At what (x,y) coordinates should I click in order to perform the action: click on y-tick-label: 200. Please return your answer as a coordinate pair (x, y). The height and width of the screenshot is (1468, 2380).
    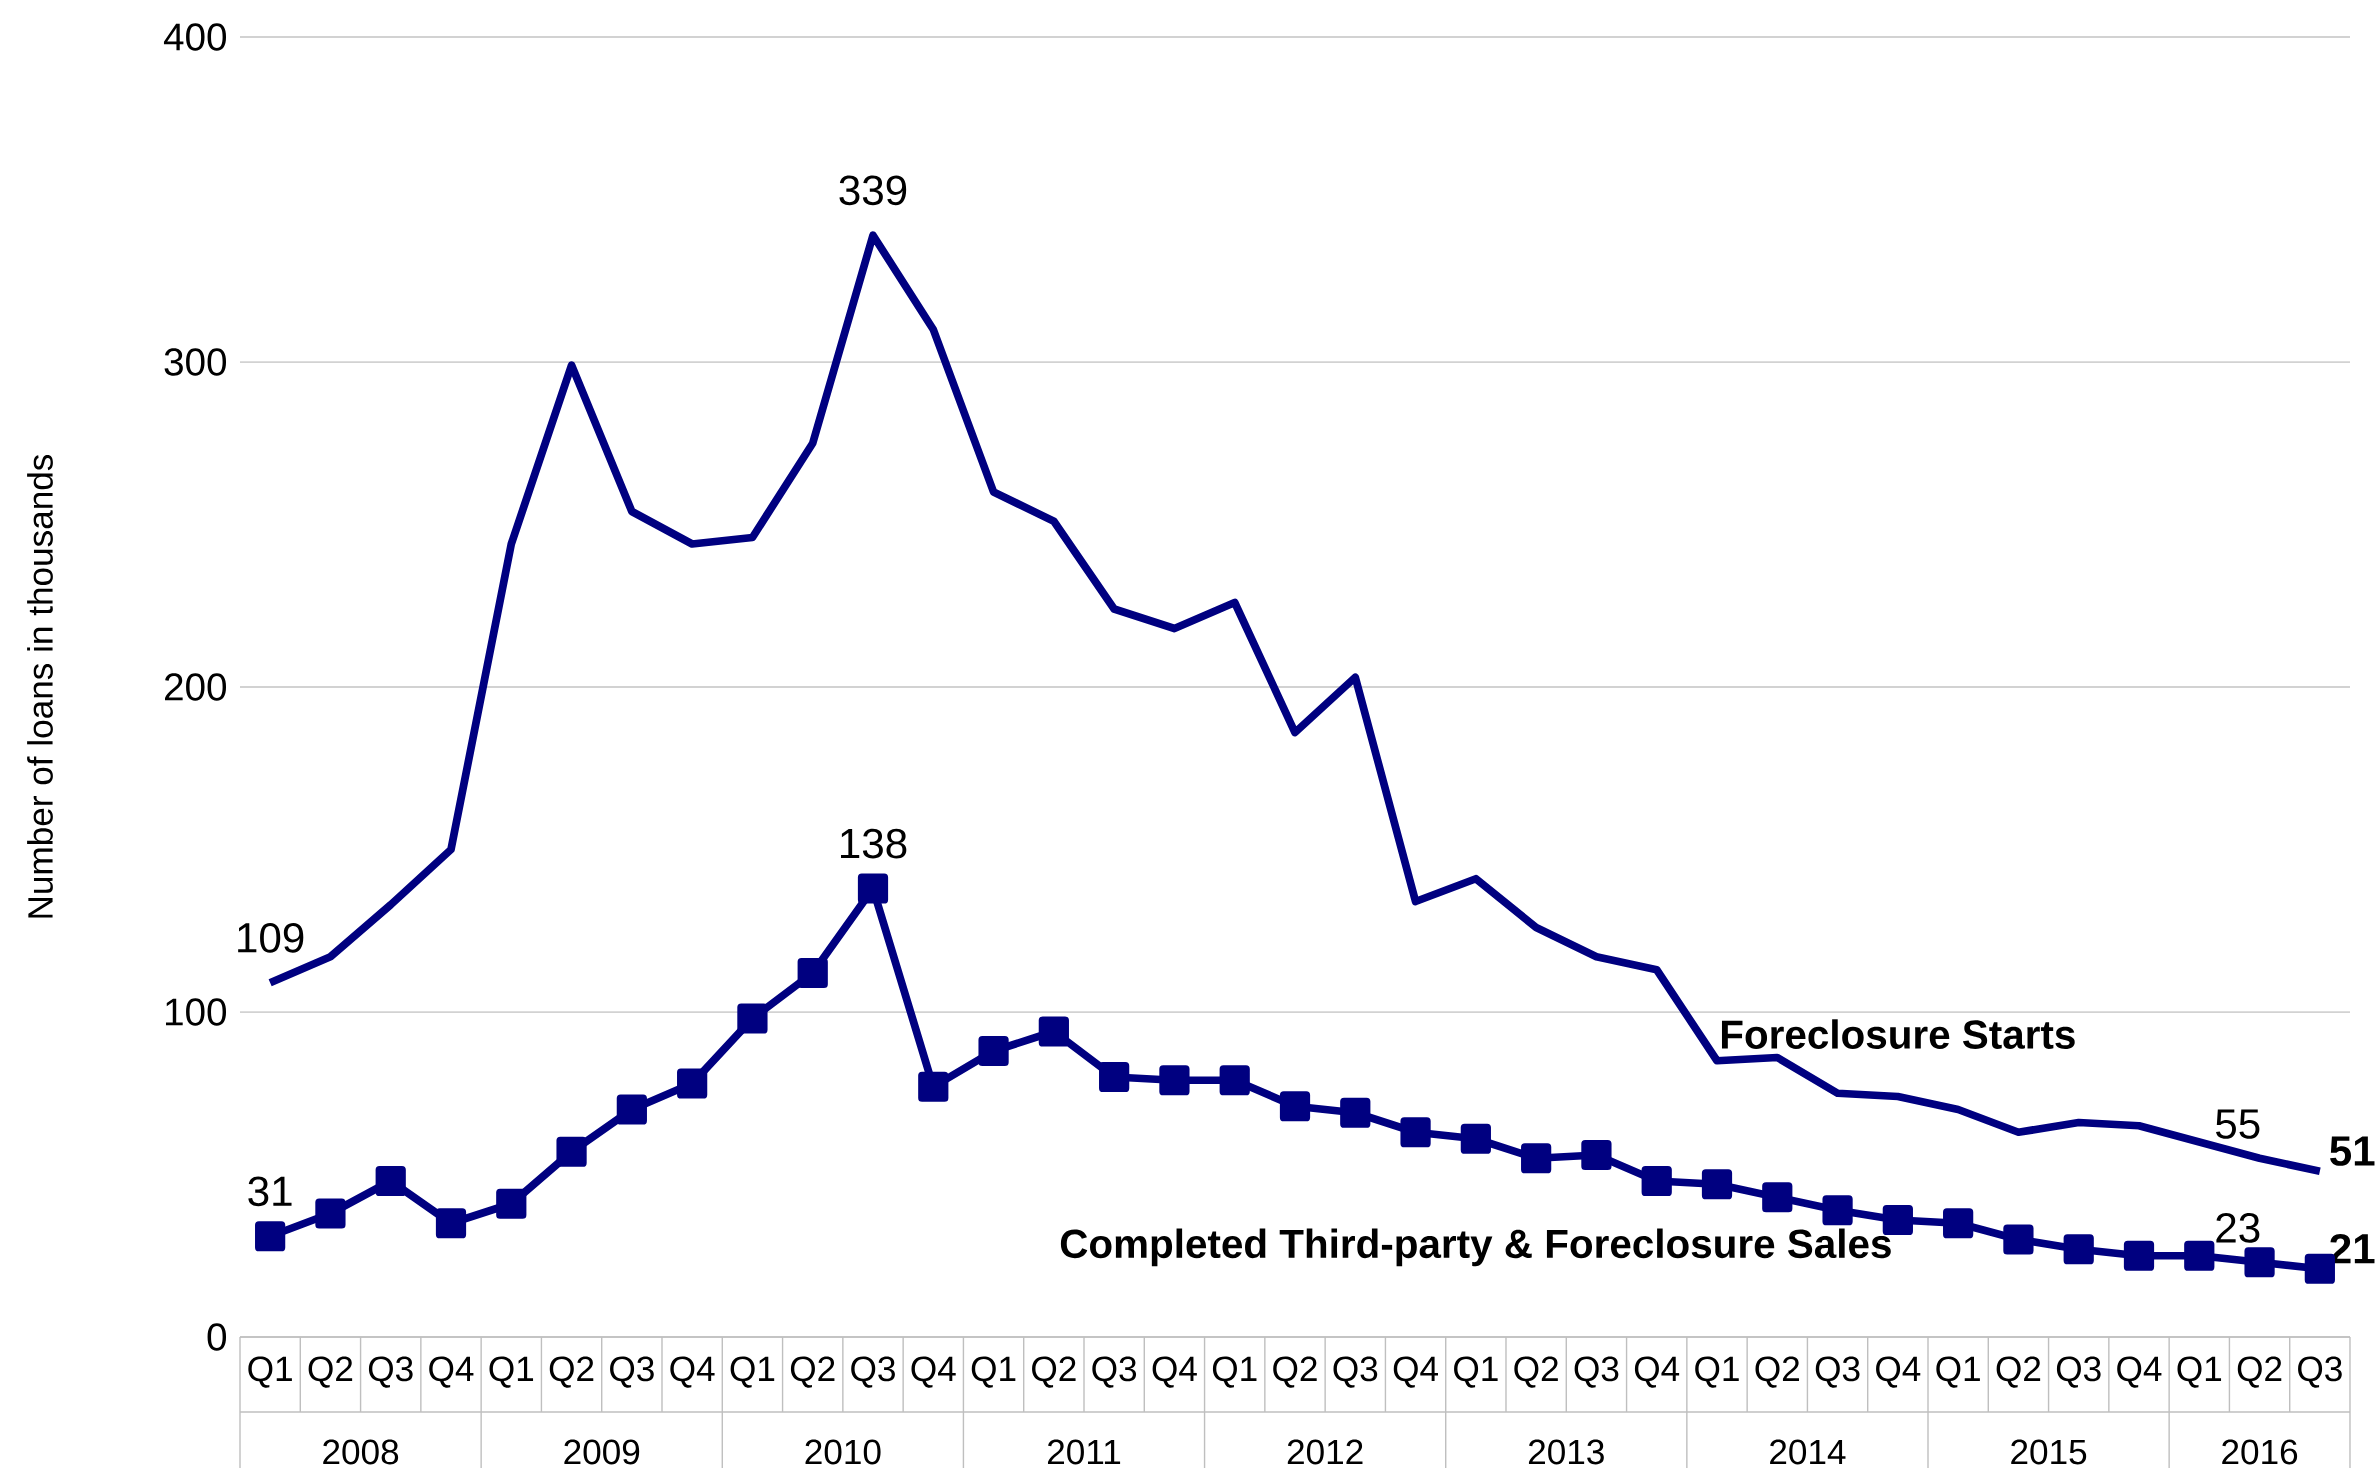
    Looking at the image, I should click on (196, 687).